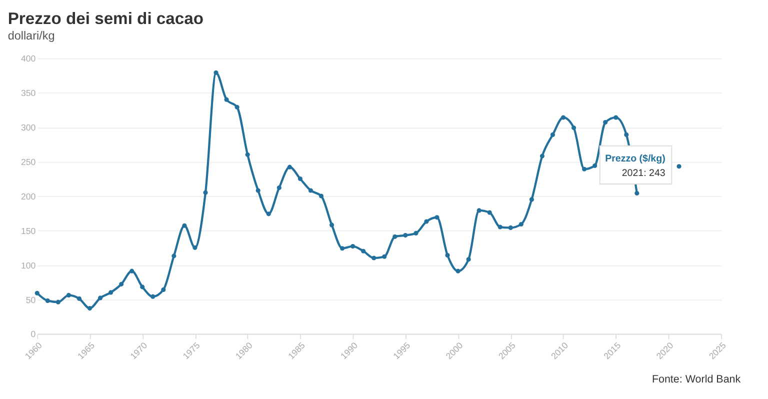  Describe the element at coordinates (28, 196) in the screenshot. I see `y-tick-label: 200` at that location.